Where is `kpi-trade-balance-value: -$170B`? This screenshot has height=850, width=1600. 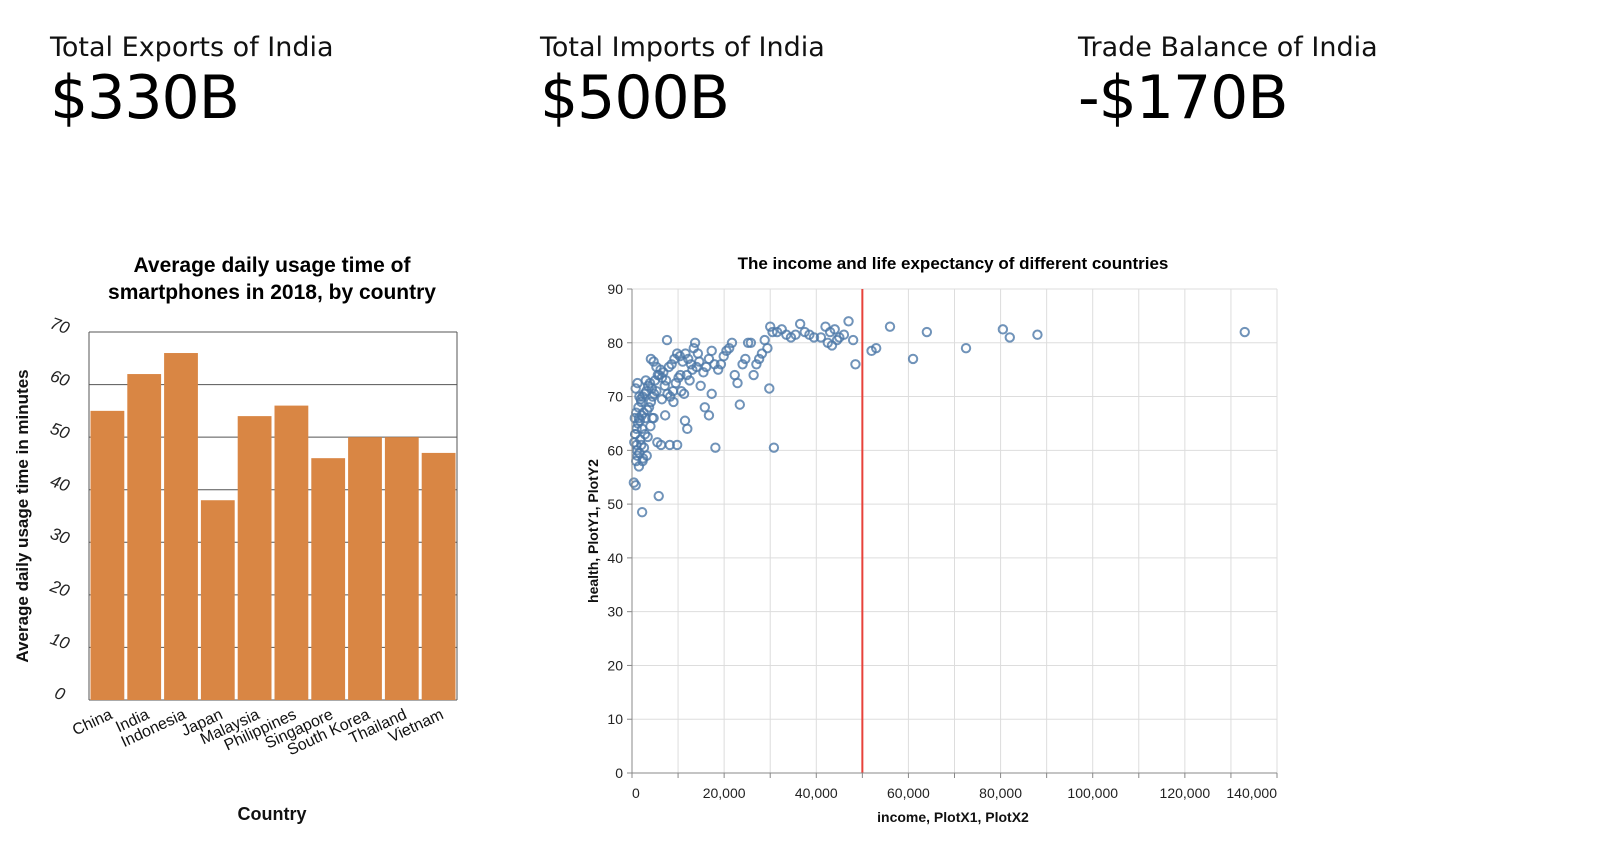
kpi-trade-balance-value: -$170B is located at coordinates (1183, 98).